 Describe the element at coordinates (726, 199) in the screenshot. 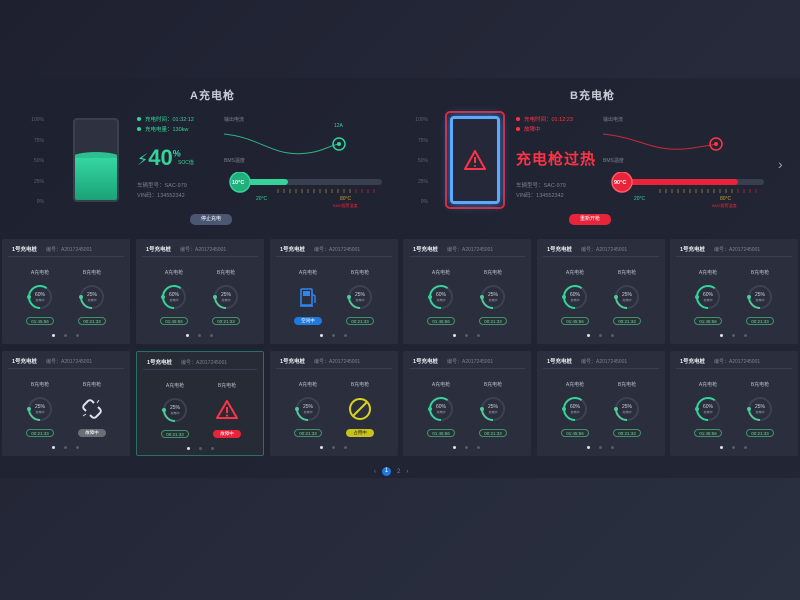

I see `gun-b-temp-mid: 80°C` at that location.